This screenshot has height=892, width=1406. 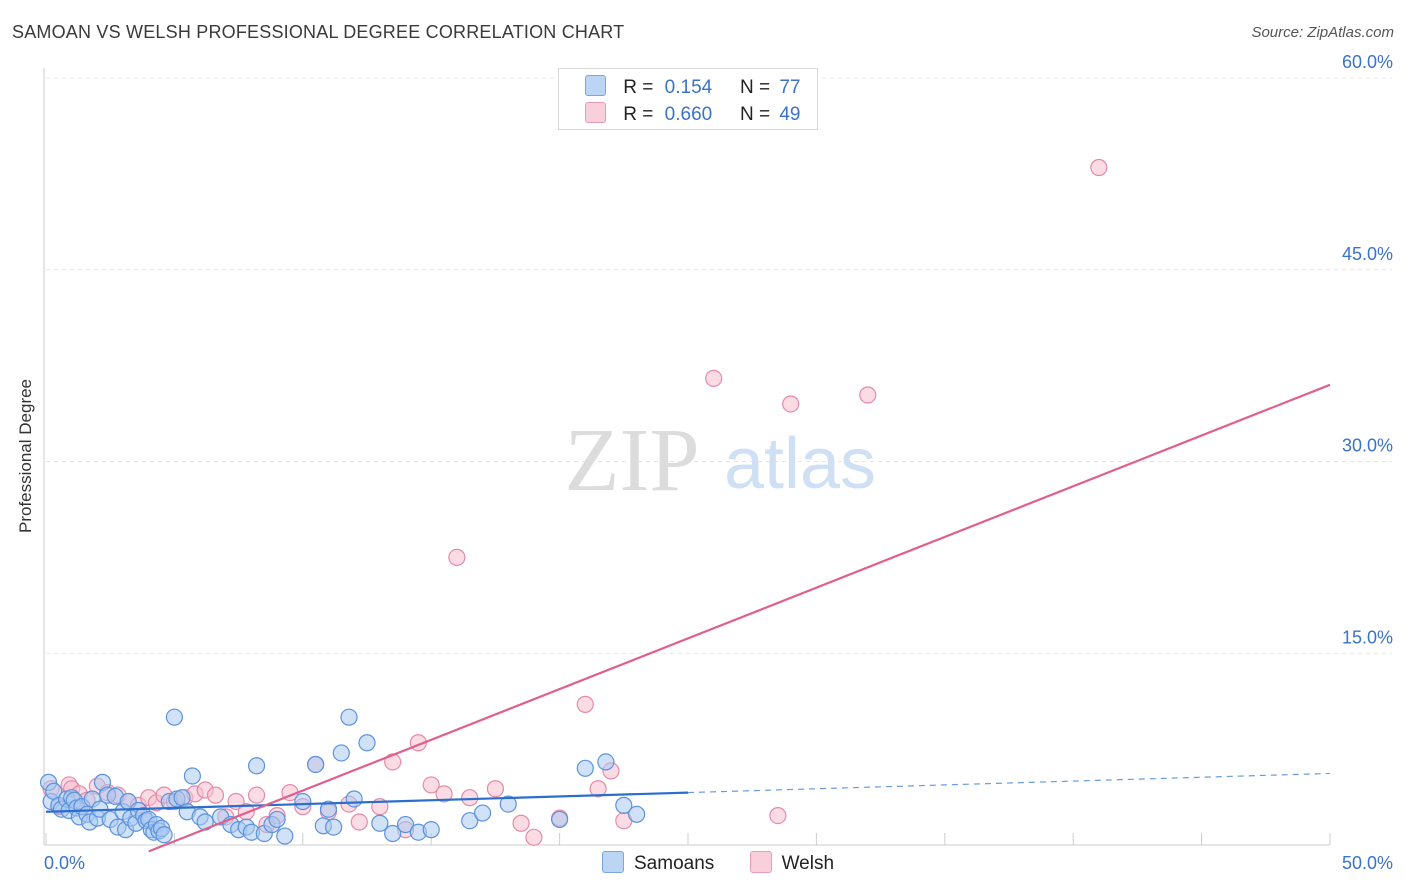 I want to click on x-tick-label-max: 50.0%, so click(x=1367, y=863).